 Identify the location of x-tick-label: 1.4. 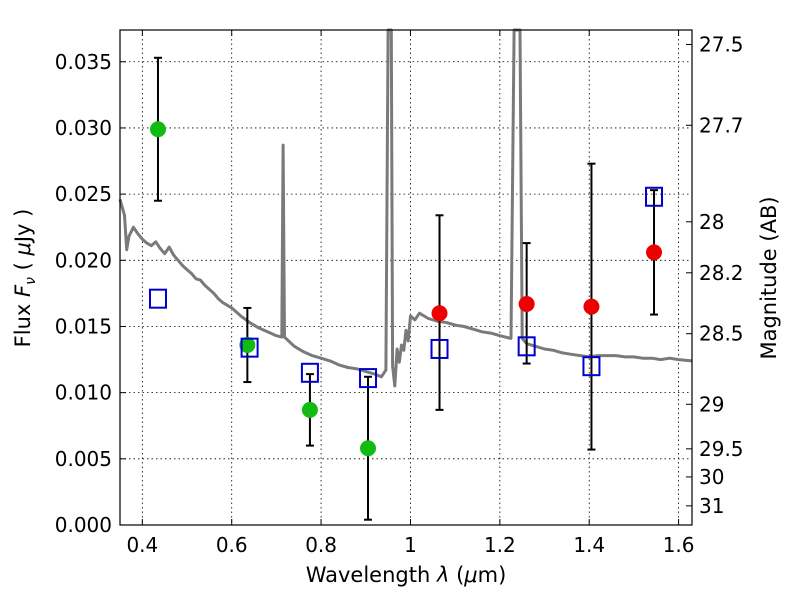
(589, 545).